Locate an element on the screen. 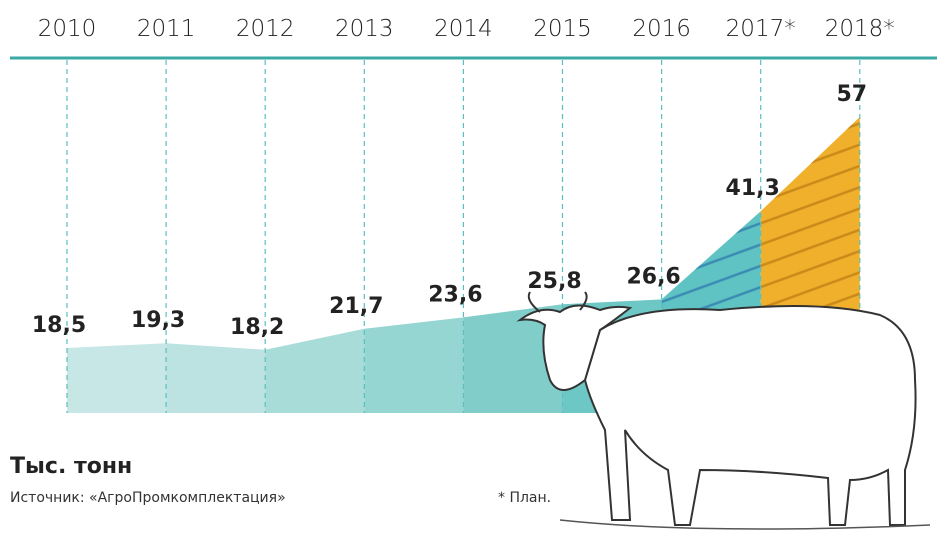  x-tick-label: 2011 is located at coordinates (166, 29).